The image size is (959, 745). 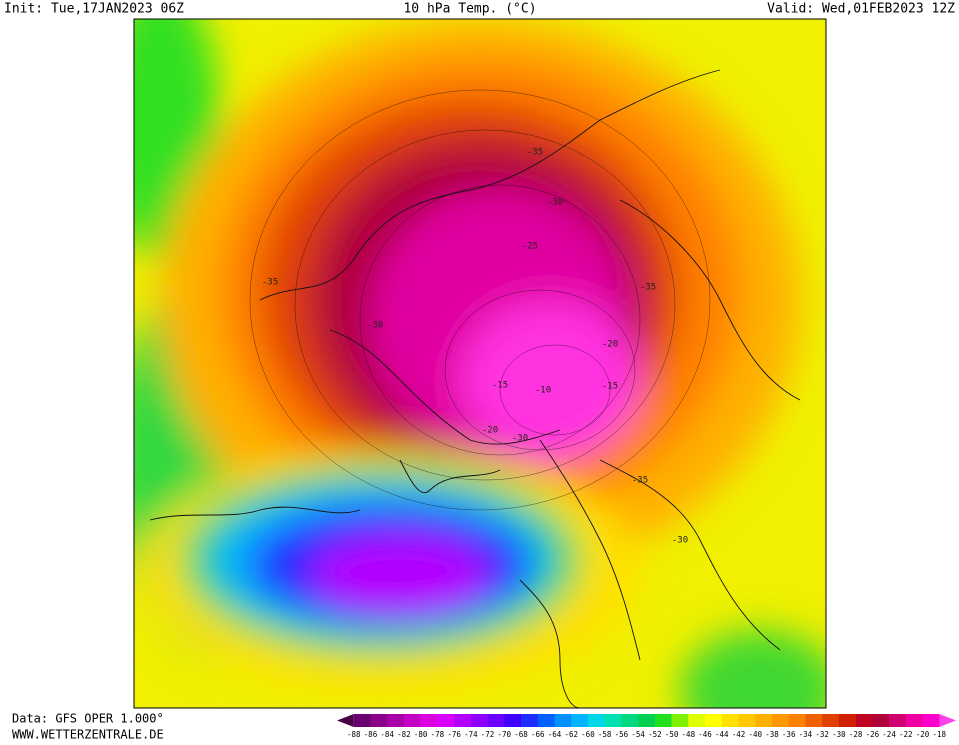 What do you see at coordinates (454, 734) in the screenshot?
I see `colorbar-label: -76` at bounding box center [454, 734].